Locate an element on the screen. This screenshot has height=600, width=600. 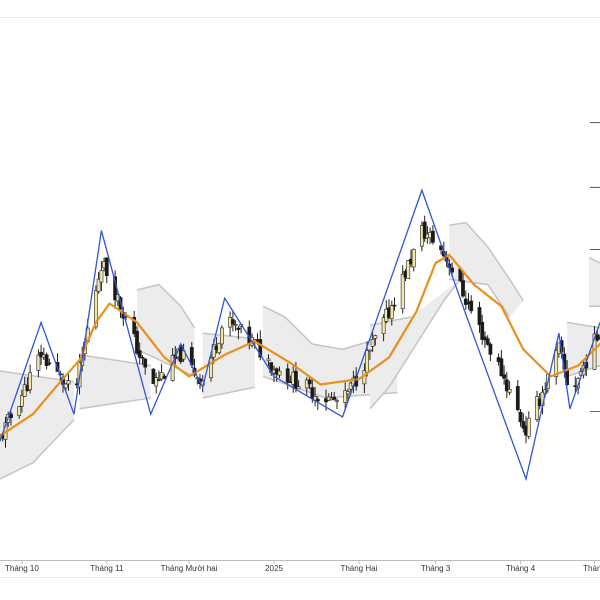
x-tick-label-0: Tháng 10 is located at coordinates (22, 568).